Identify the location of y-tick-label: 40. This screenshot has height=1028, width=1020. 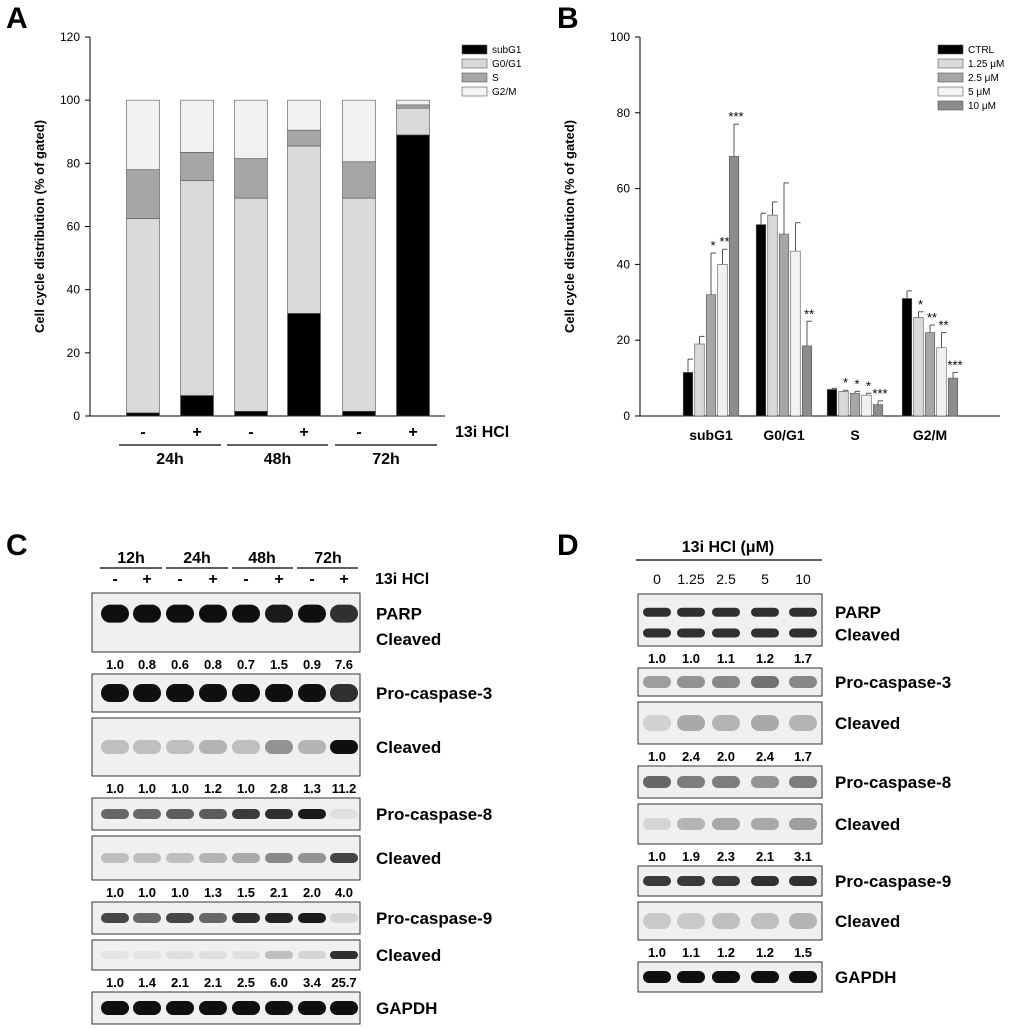
(74, 290).